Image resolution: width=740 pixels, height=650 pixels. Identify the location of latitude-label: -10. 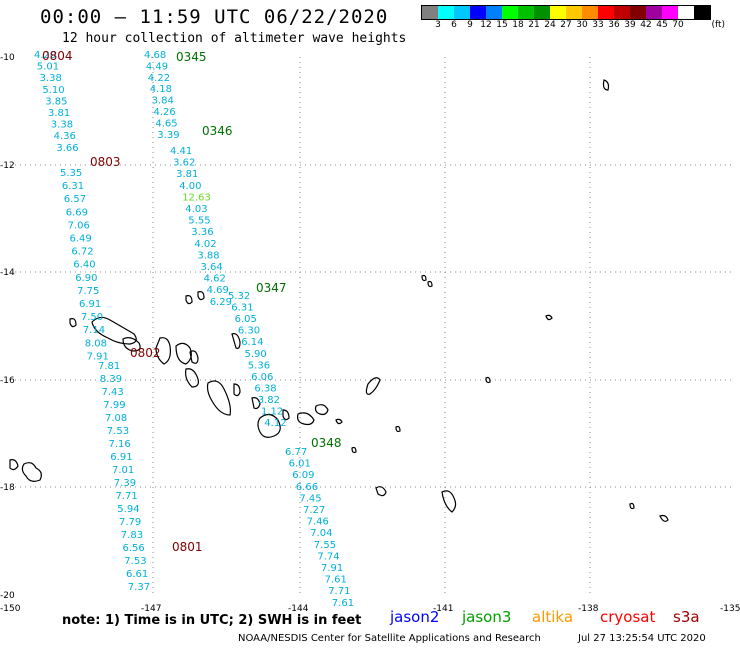
(7, 58).